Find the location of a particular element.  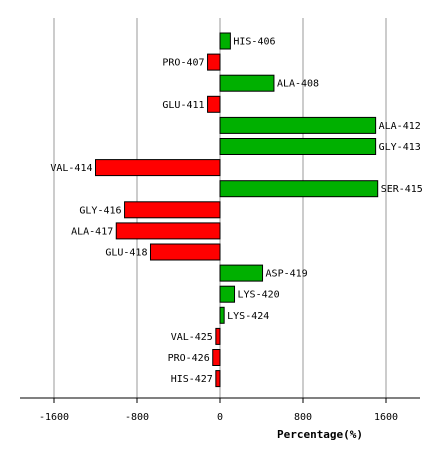

bar-label: GLY-413 is located at coordinates (400, 147).